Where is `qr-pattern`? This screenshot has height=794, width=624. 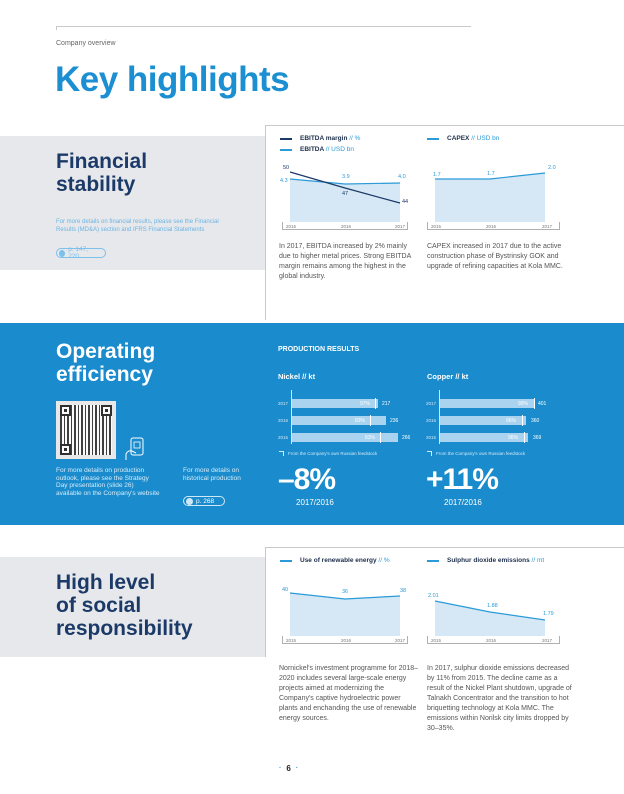 qr-pattern is located at coordinates (86, 430).